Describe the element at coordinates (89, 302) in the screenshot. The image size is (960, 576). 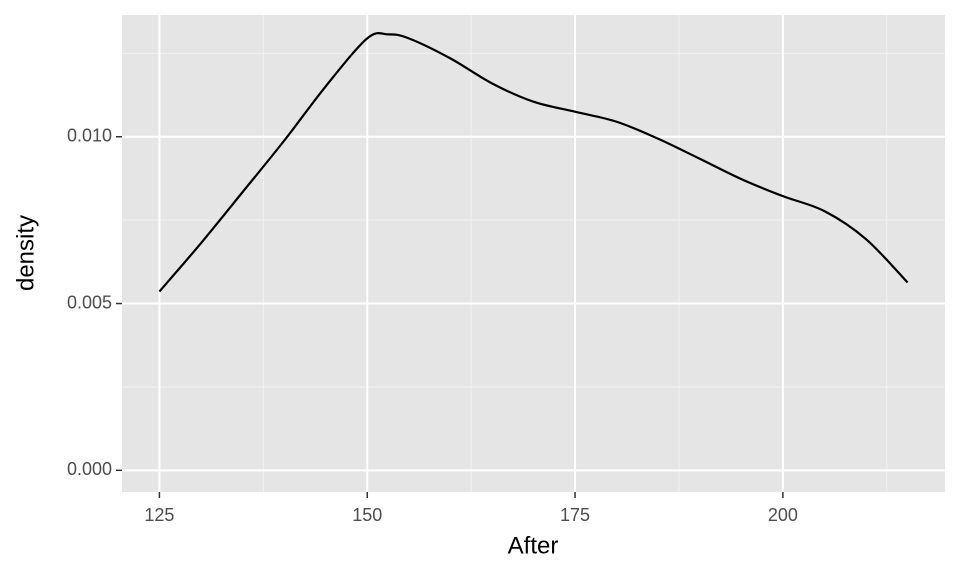
I see `y-tick-label: 0.005` at that location.